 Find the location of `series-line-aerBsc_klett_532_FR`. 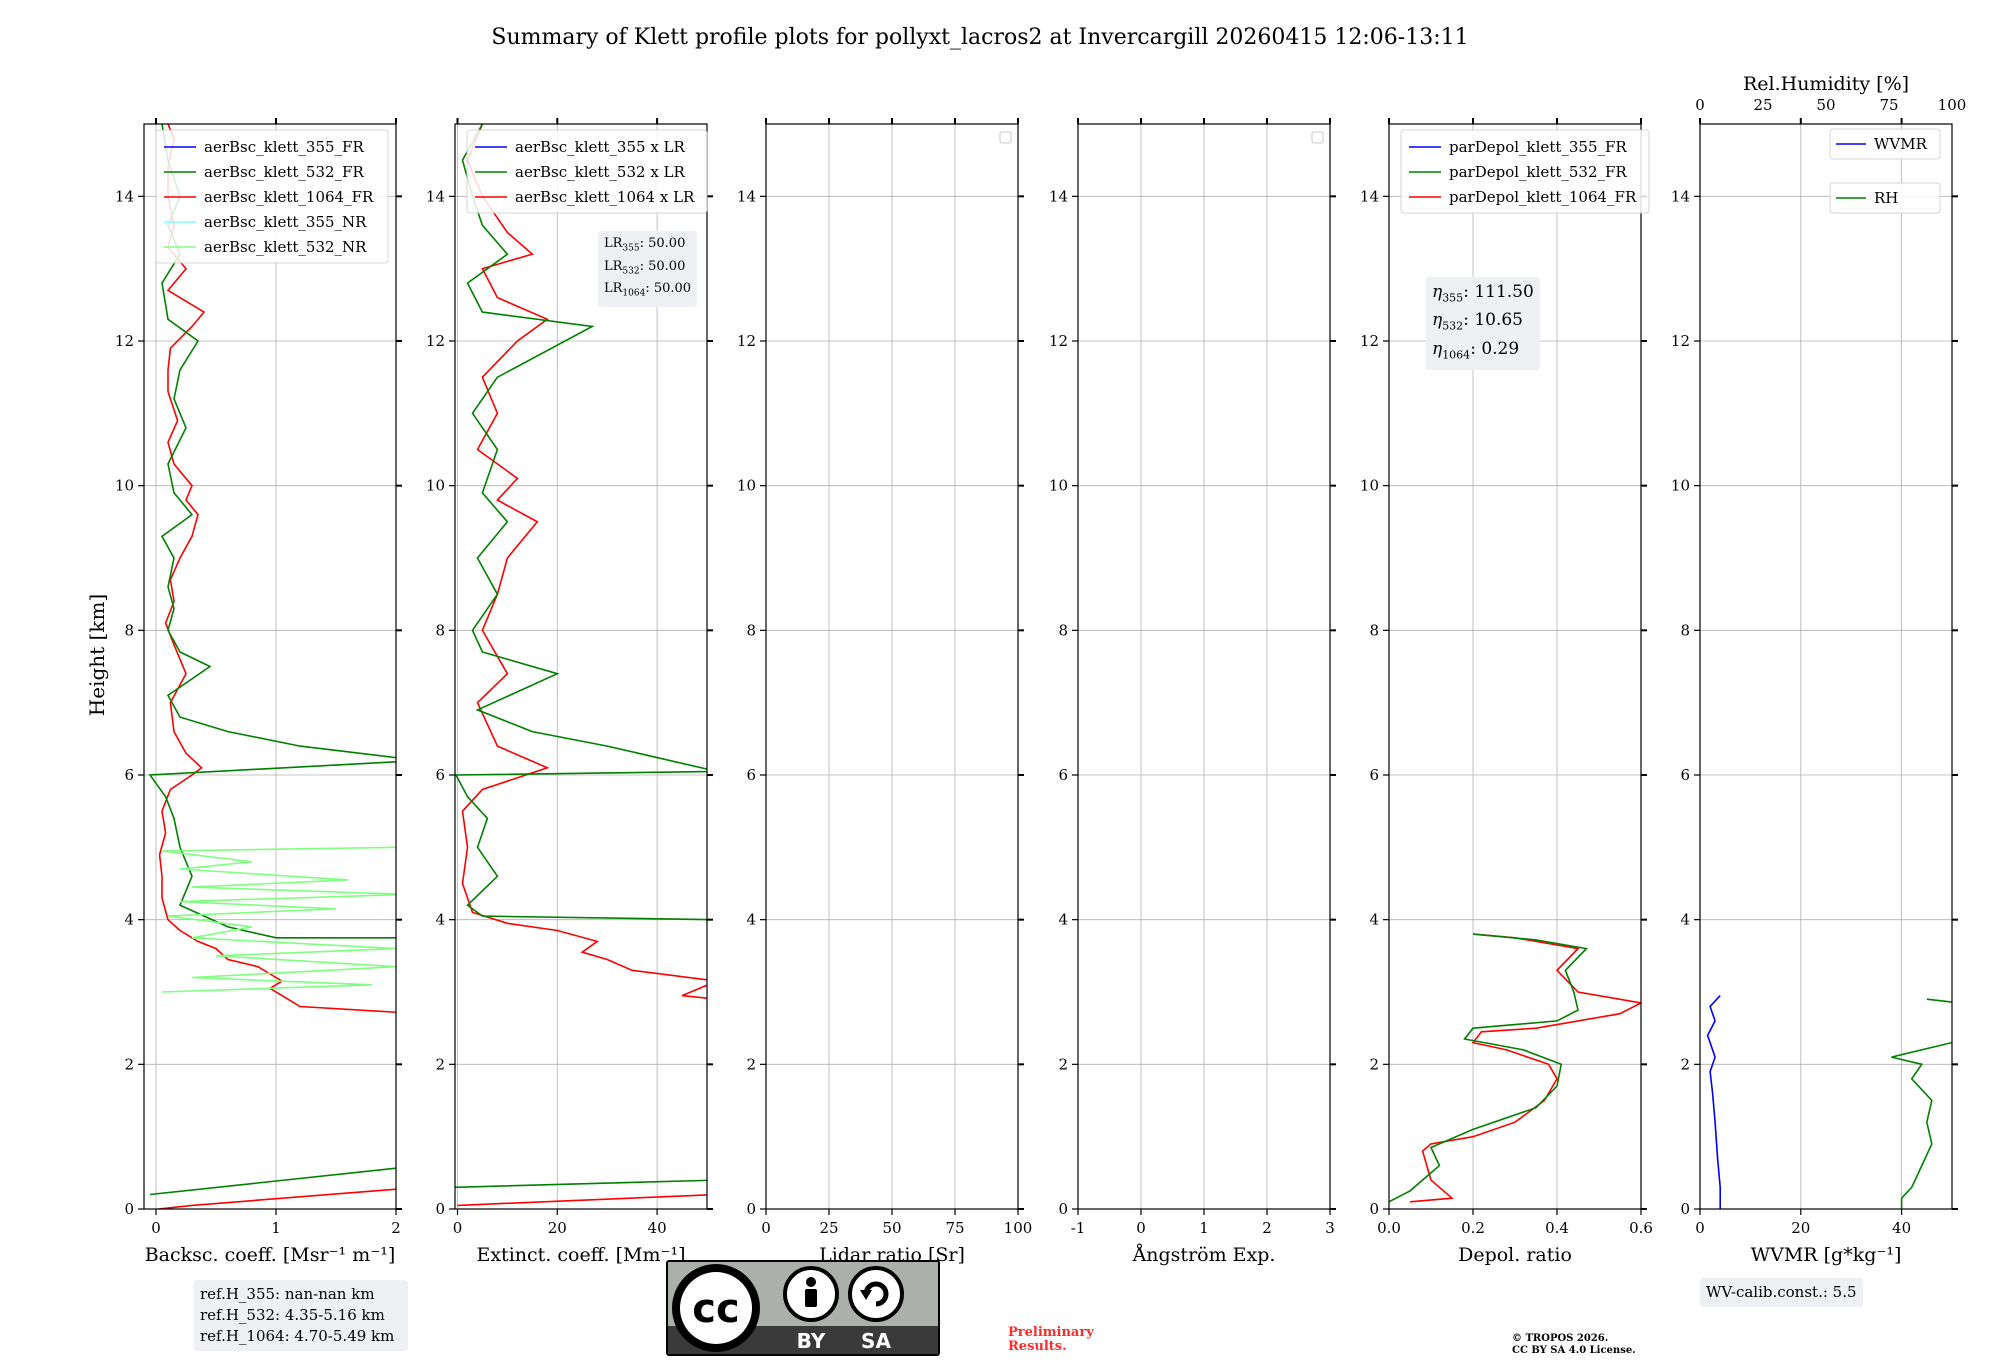

series-line-aerBsc_klett_532_FR is located at coordinates (272, 660).